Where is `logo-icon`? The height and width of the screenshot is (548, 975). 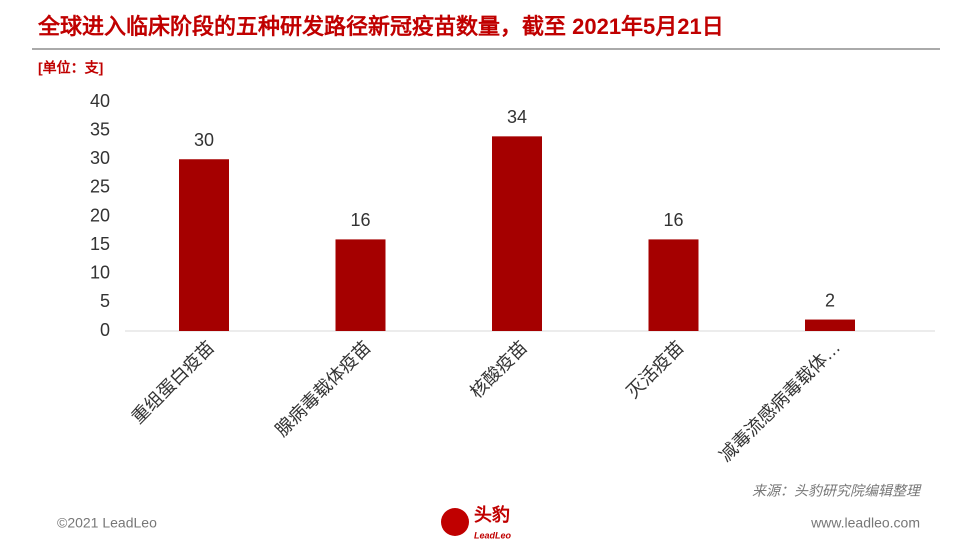 logo-icon is located at coordinates (455, 522).